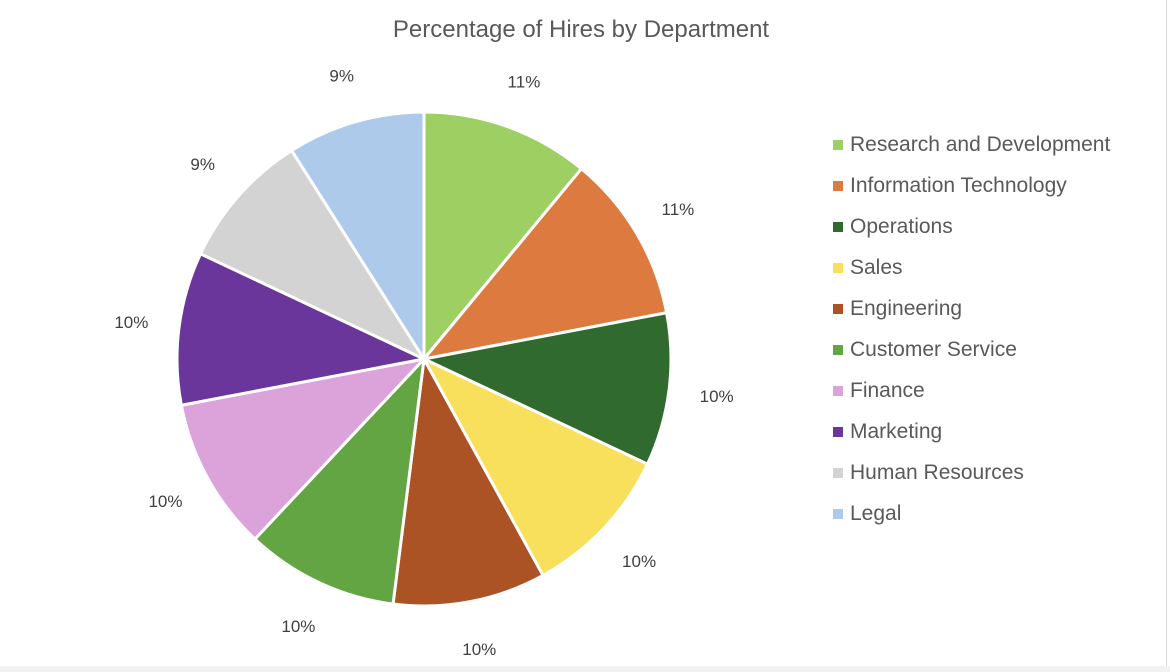 Image resolution: width=1170 pixels, height=672 pixels. What do you see at coordinates (876, 267) in the screenshot?
I see `legend-label: Sales` at bounding box center [876, 267].